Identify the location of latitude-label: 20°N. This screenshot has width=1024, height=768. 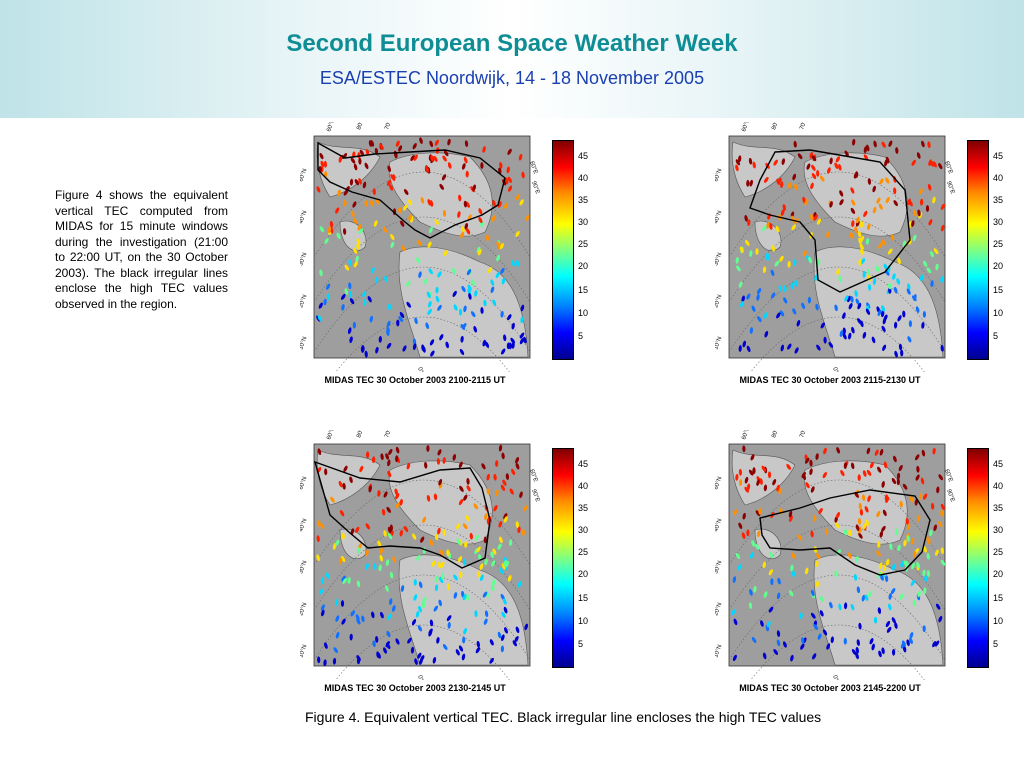
(304, 301).